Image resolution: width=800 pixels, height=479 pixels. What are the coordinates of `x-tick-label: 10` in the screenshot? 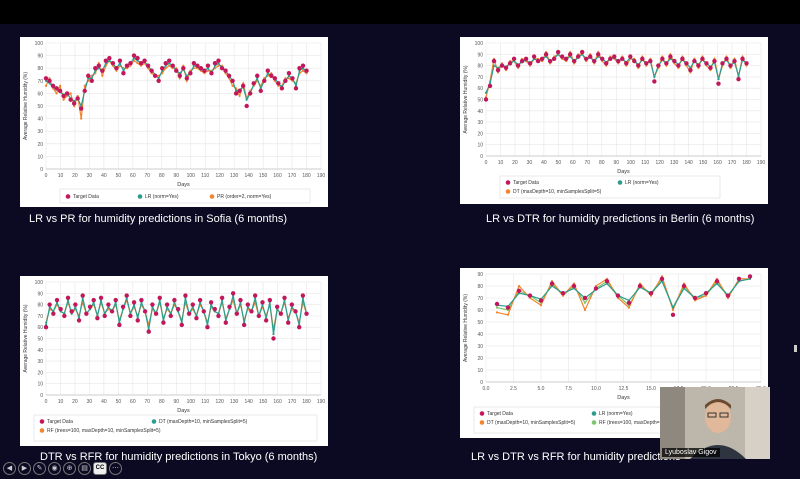 It's located at (61, 402).